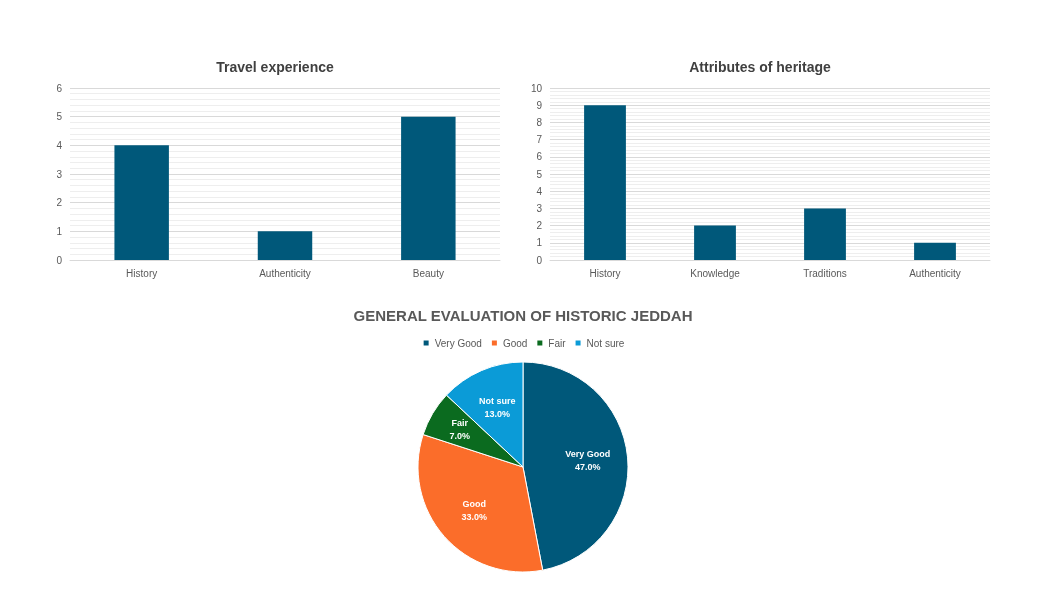  Describe the element at coordinates (715, 273) in the screenshot. I see `x-tick-label: Knowledge` at that location.